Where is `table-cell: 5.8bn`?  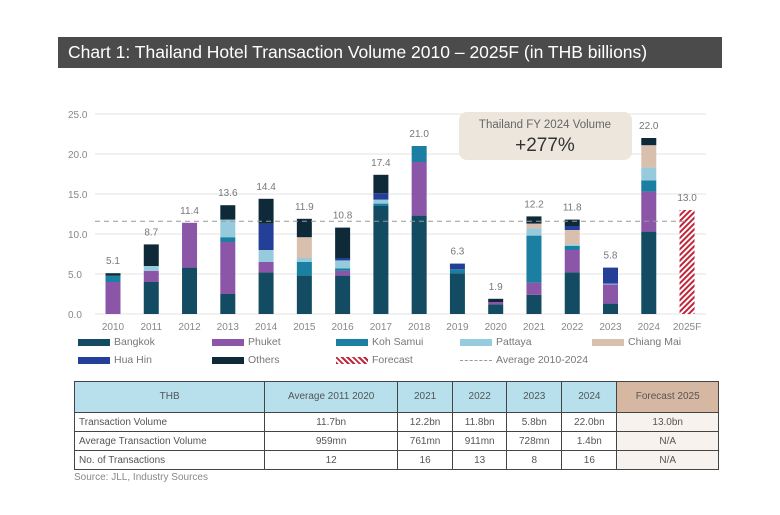
table-cell: 5.8bn is located at coordinates (534, 422).